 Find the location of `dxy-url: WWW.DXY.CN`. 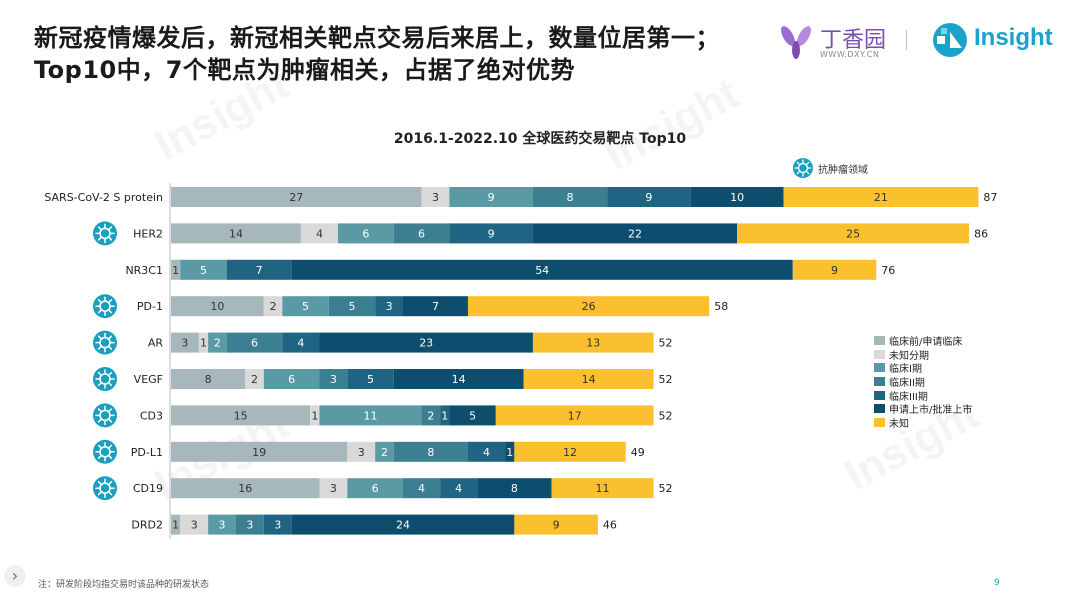

dxy-url: WWW.DXY.CN is located at coordinates (850, 54).